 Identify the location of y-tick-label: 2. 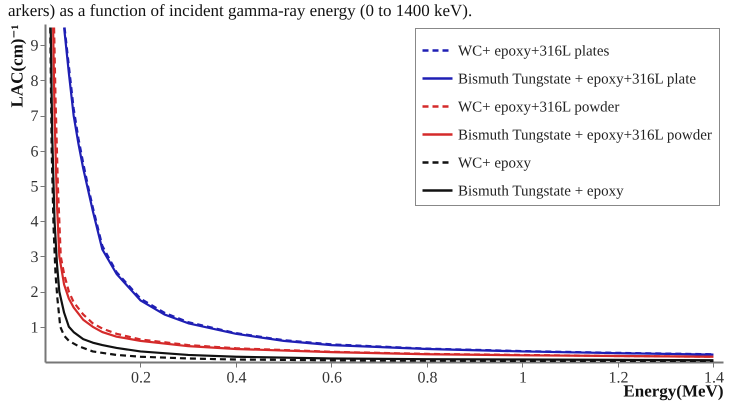
(34, 293).